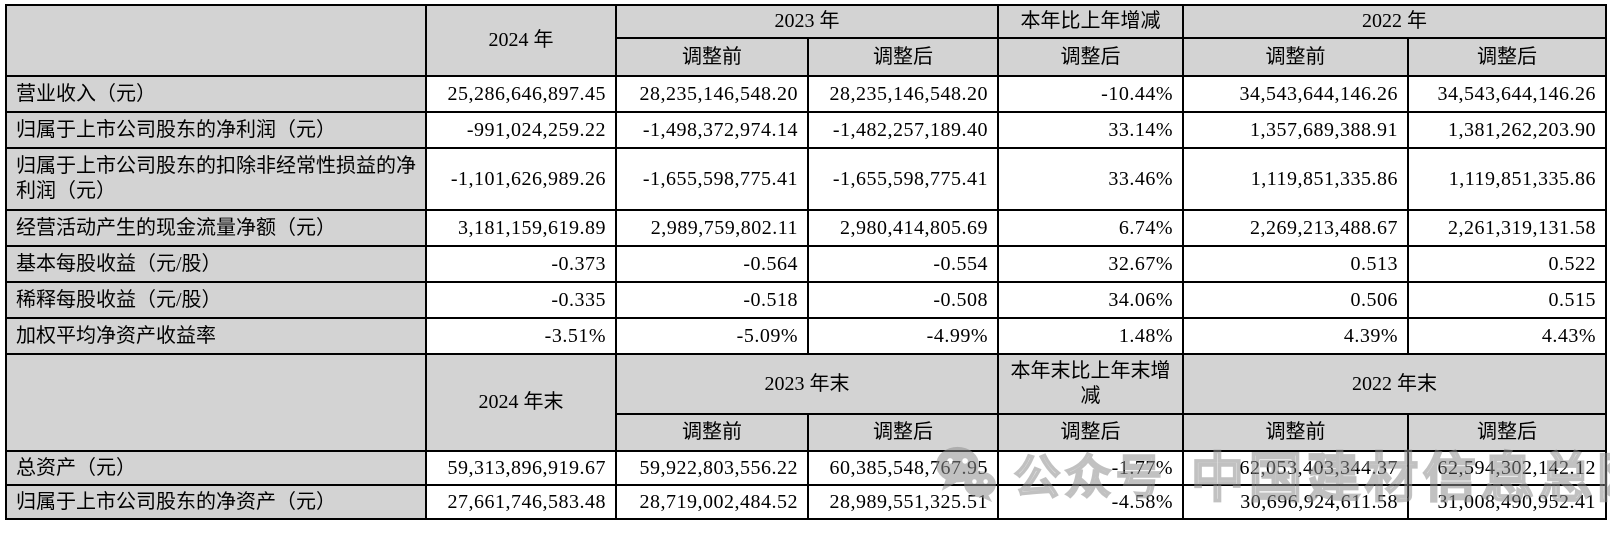  I want to click on metric-value: 60,385,548,767.95, so click(903, 468).